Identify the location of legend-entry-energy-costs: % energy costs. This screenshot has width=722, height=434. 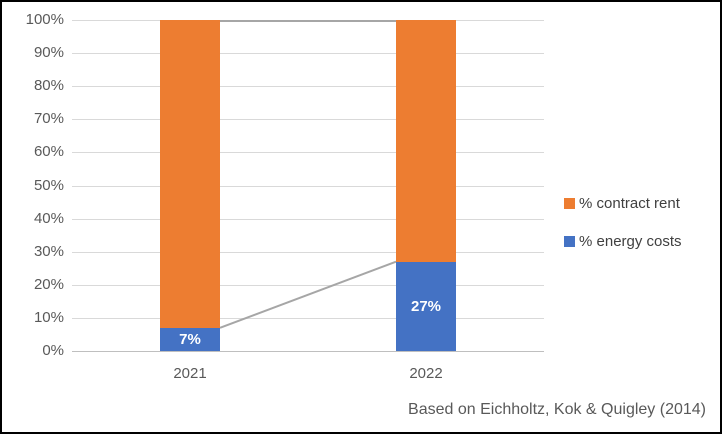
(623, 241).